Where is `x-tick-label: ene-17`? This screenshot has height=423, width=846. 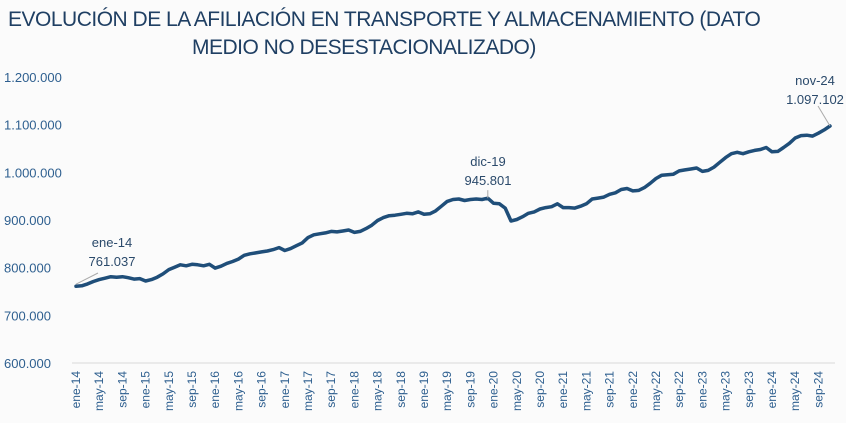 x-tick-label: ene-17 is located at coordinates (285, 390).